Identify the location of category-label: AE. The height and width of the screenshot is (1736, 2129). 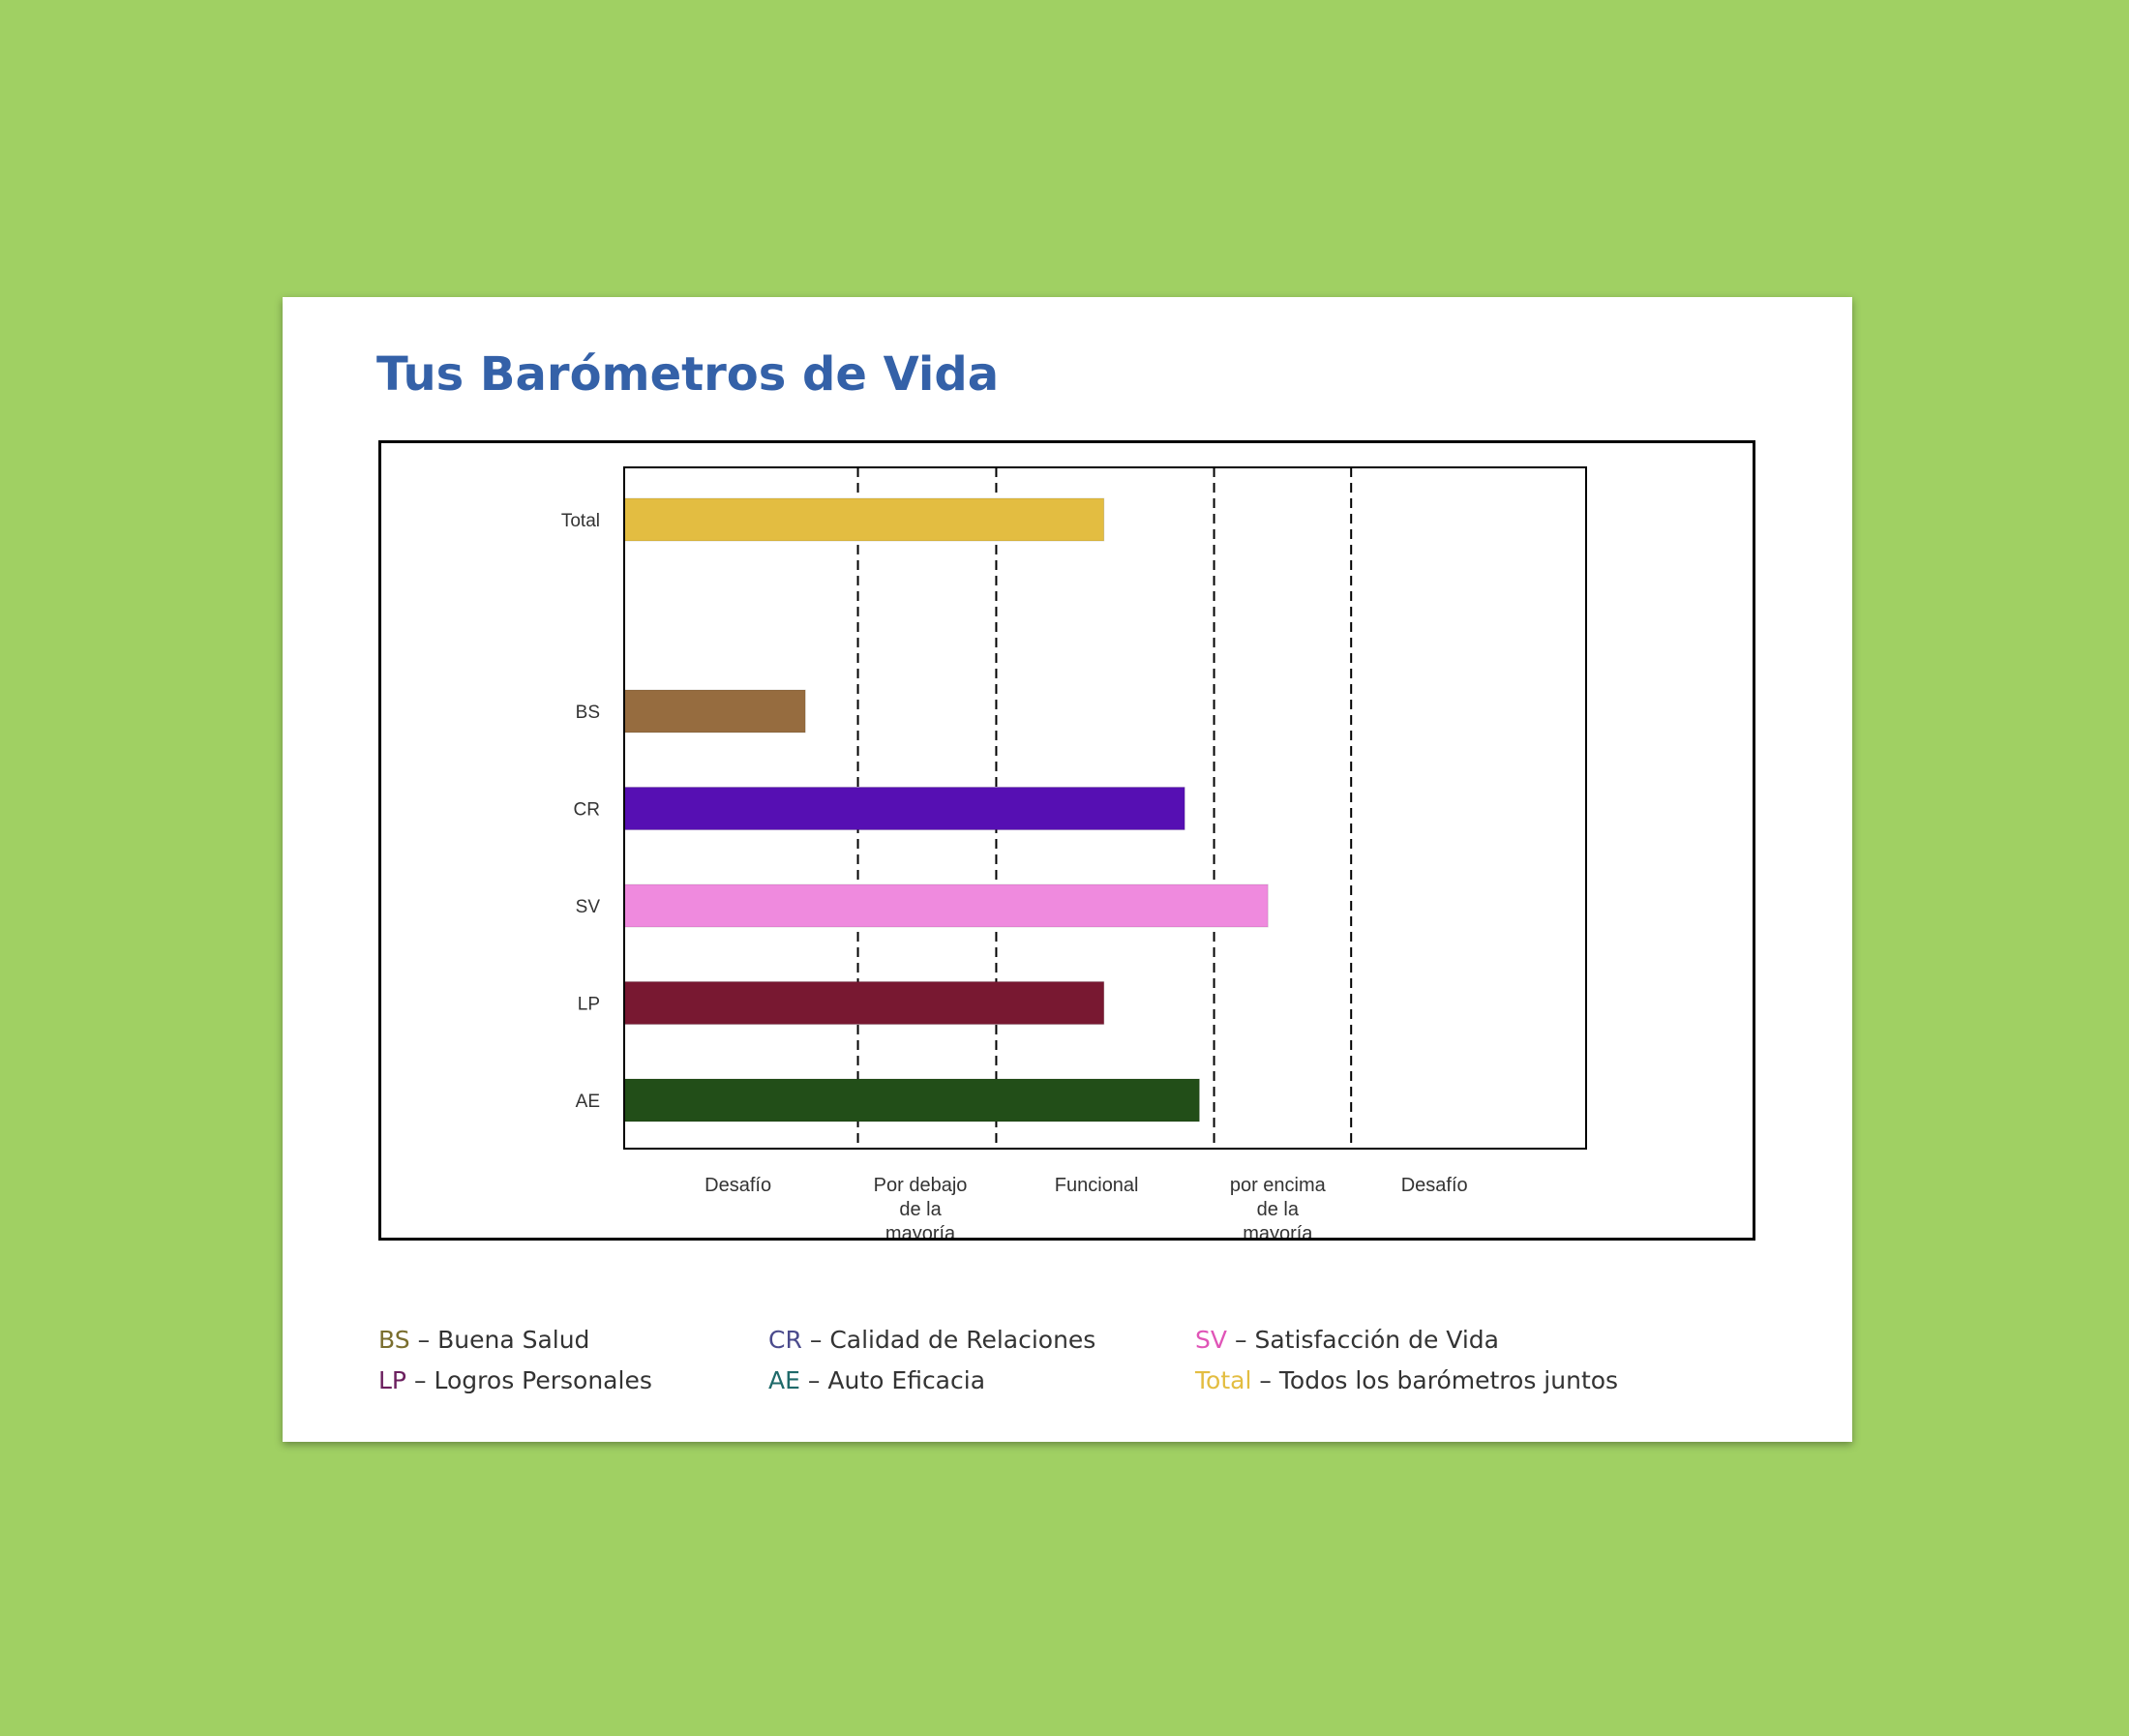
(588, 1102).